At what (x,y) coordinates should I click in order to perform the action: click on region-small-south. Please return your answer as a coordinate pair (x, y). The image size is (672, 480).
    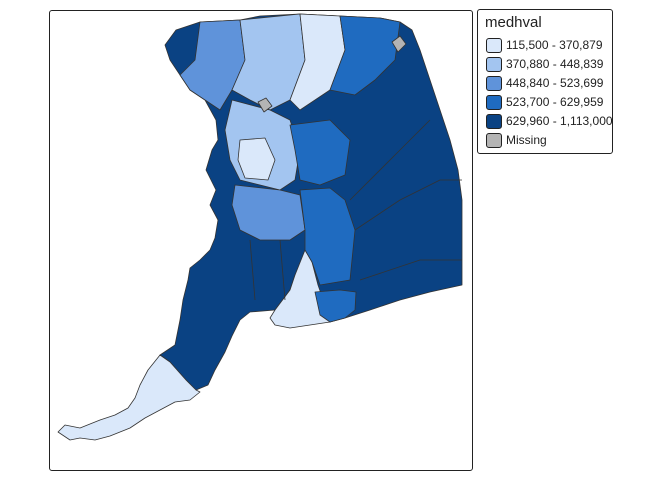
    Looking at the image, I should click on (335, 306).